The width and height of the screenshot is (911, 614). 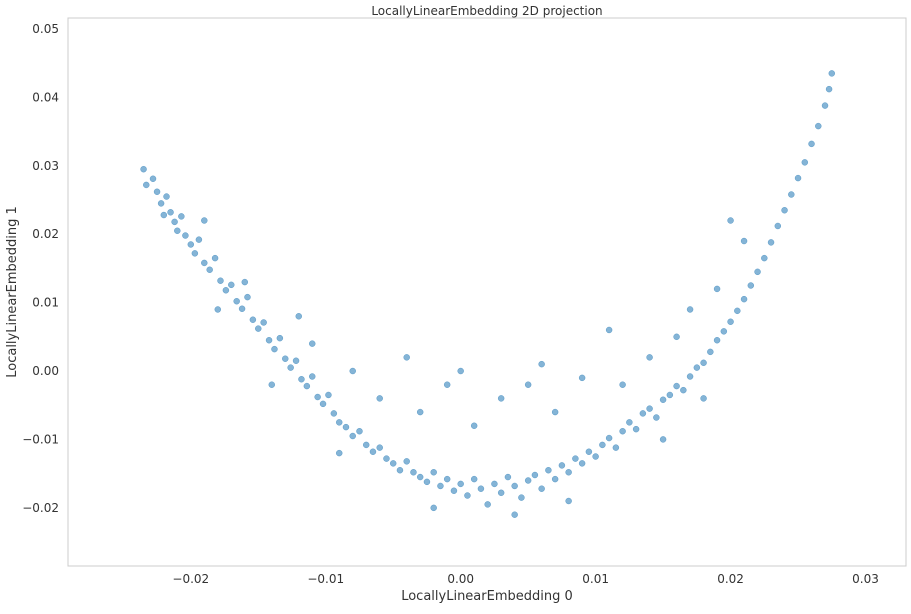 What do you see at coordinates (190, 579) in the screenshot?
I see `x-tick-label: −0.02` at bounding box center [190, 579].